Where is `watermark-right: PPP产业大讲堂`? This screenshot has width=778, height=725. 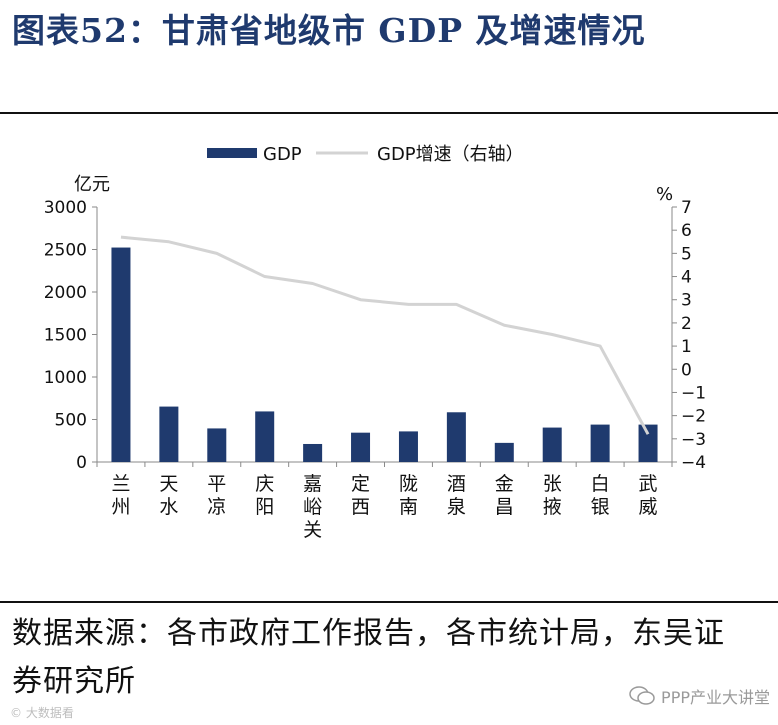 watermark-right: PPP产业大讲堂 is located at coordinates (699, 696).